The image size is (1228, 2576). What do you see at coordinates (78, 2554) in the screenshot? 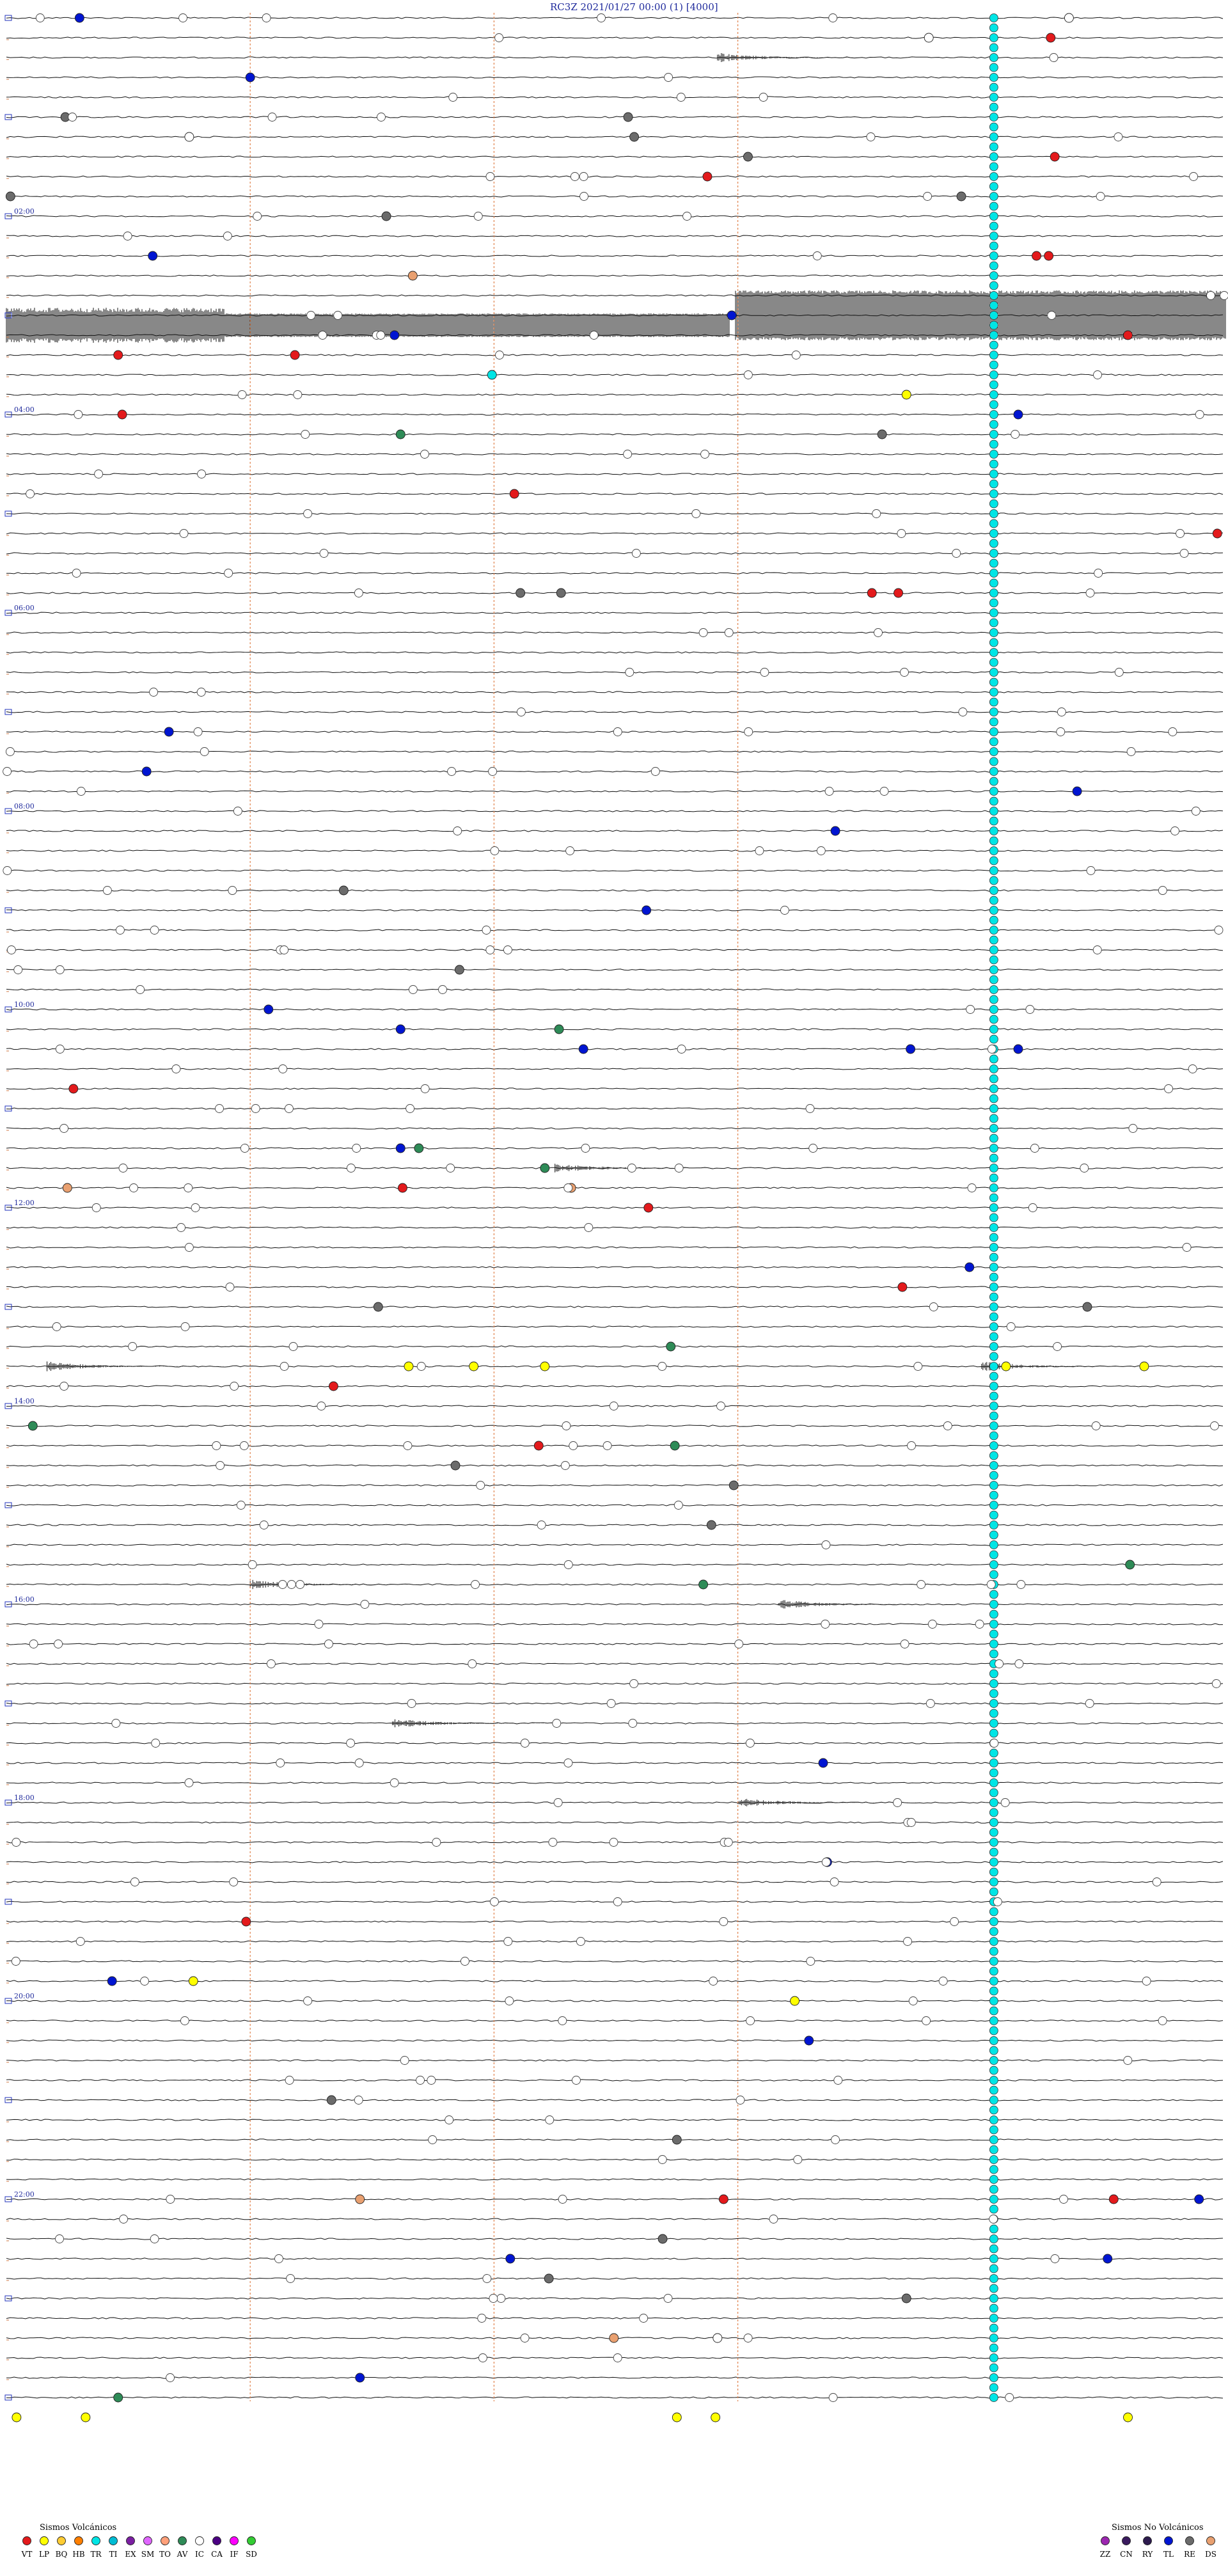
I see `legend-label-hb: HB` at bounding box center [78, 2554].